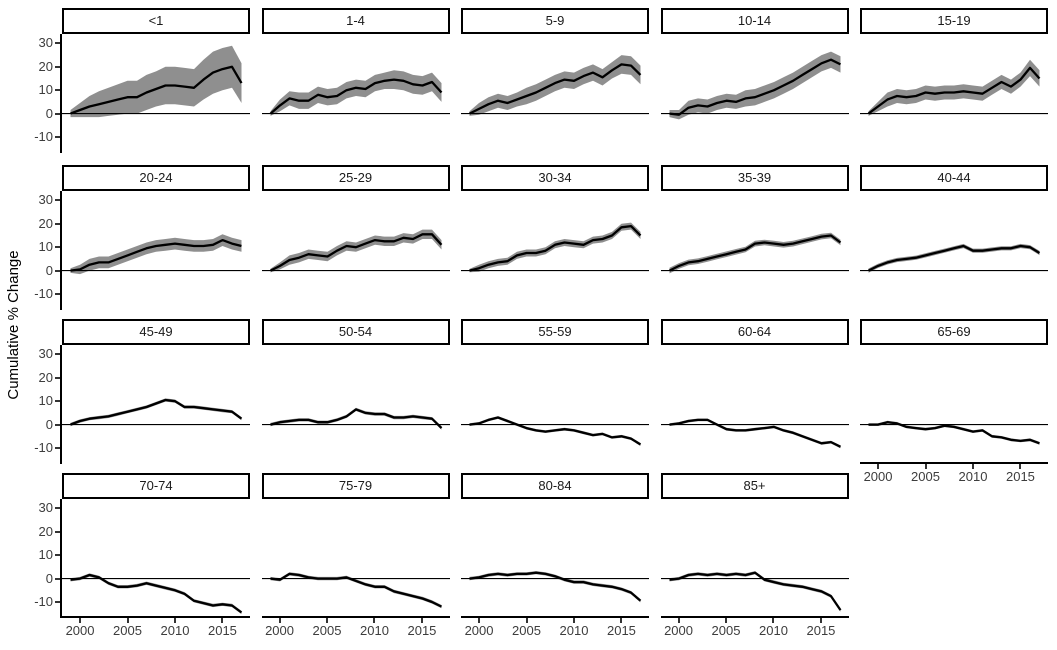 The width and height of the screenshot is (1057, 650). I want to click on facet-strip-60-64: 60-64, so click(754, 332).